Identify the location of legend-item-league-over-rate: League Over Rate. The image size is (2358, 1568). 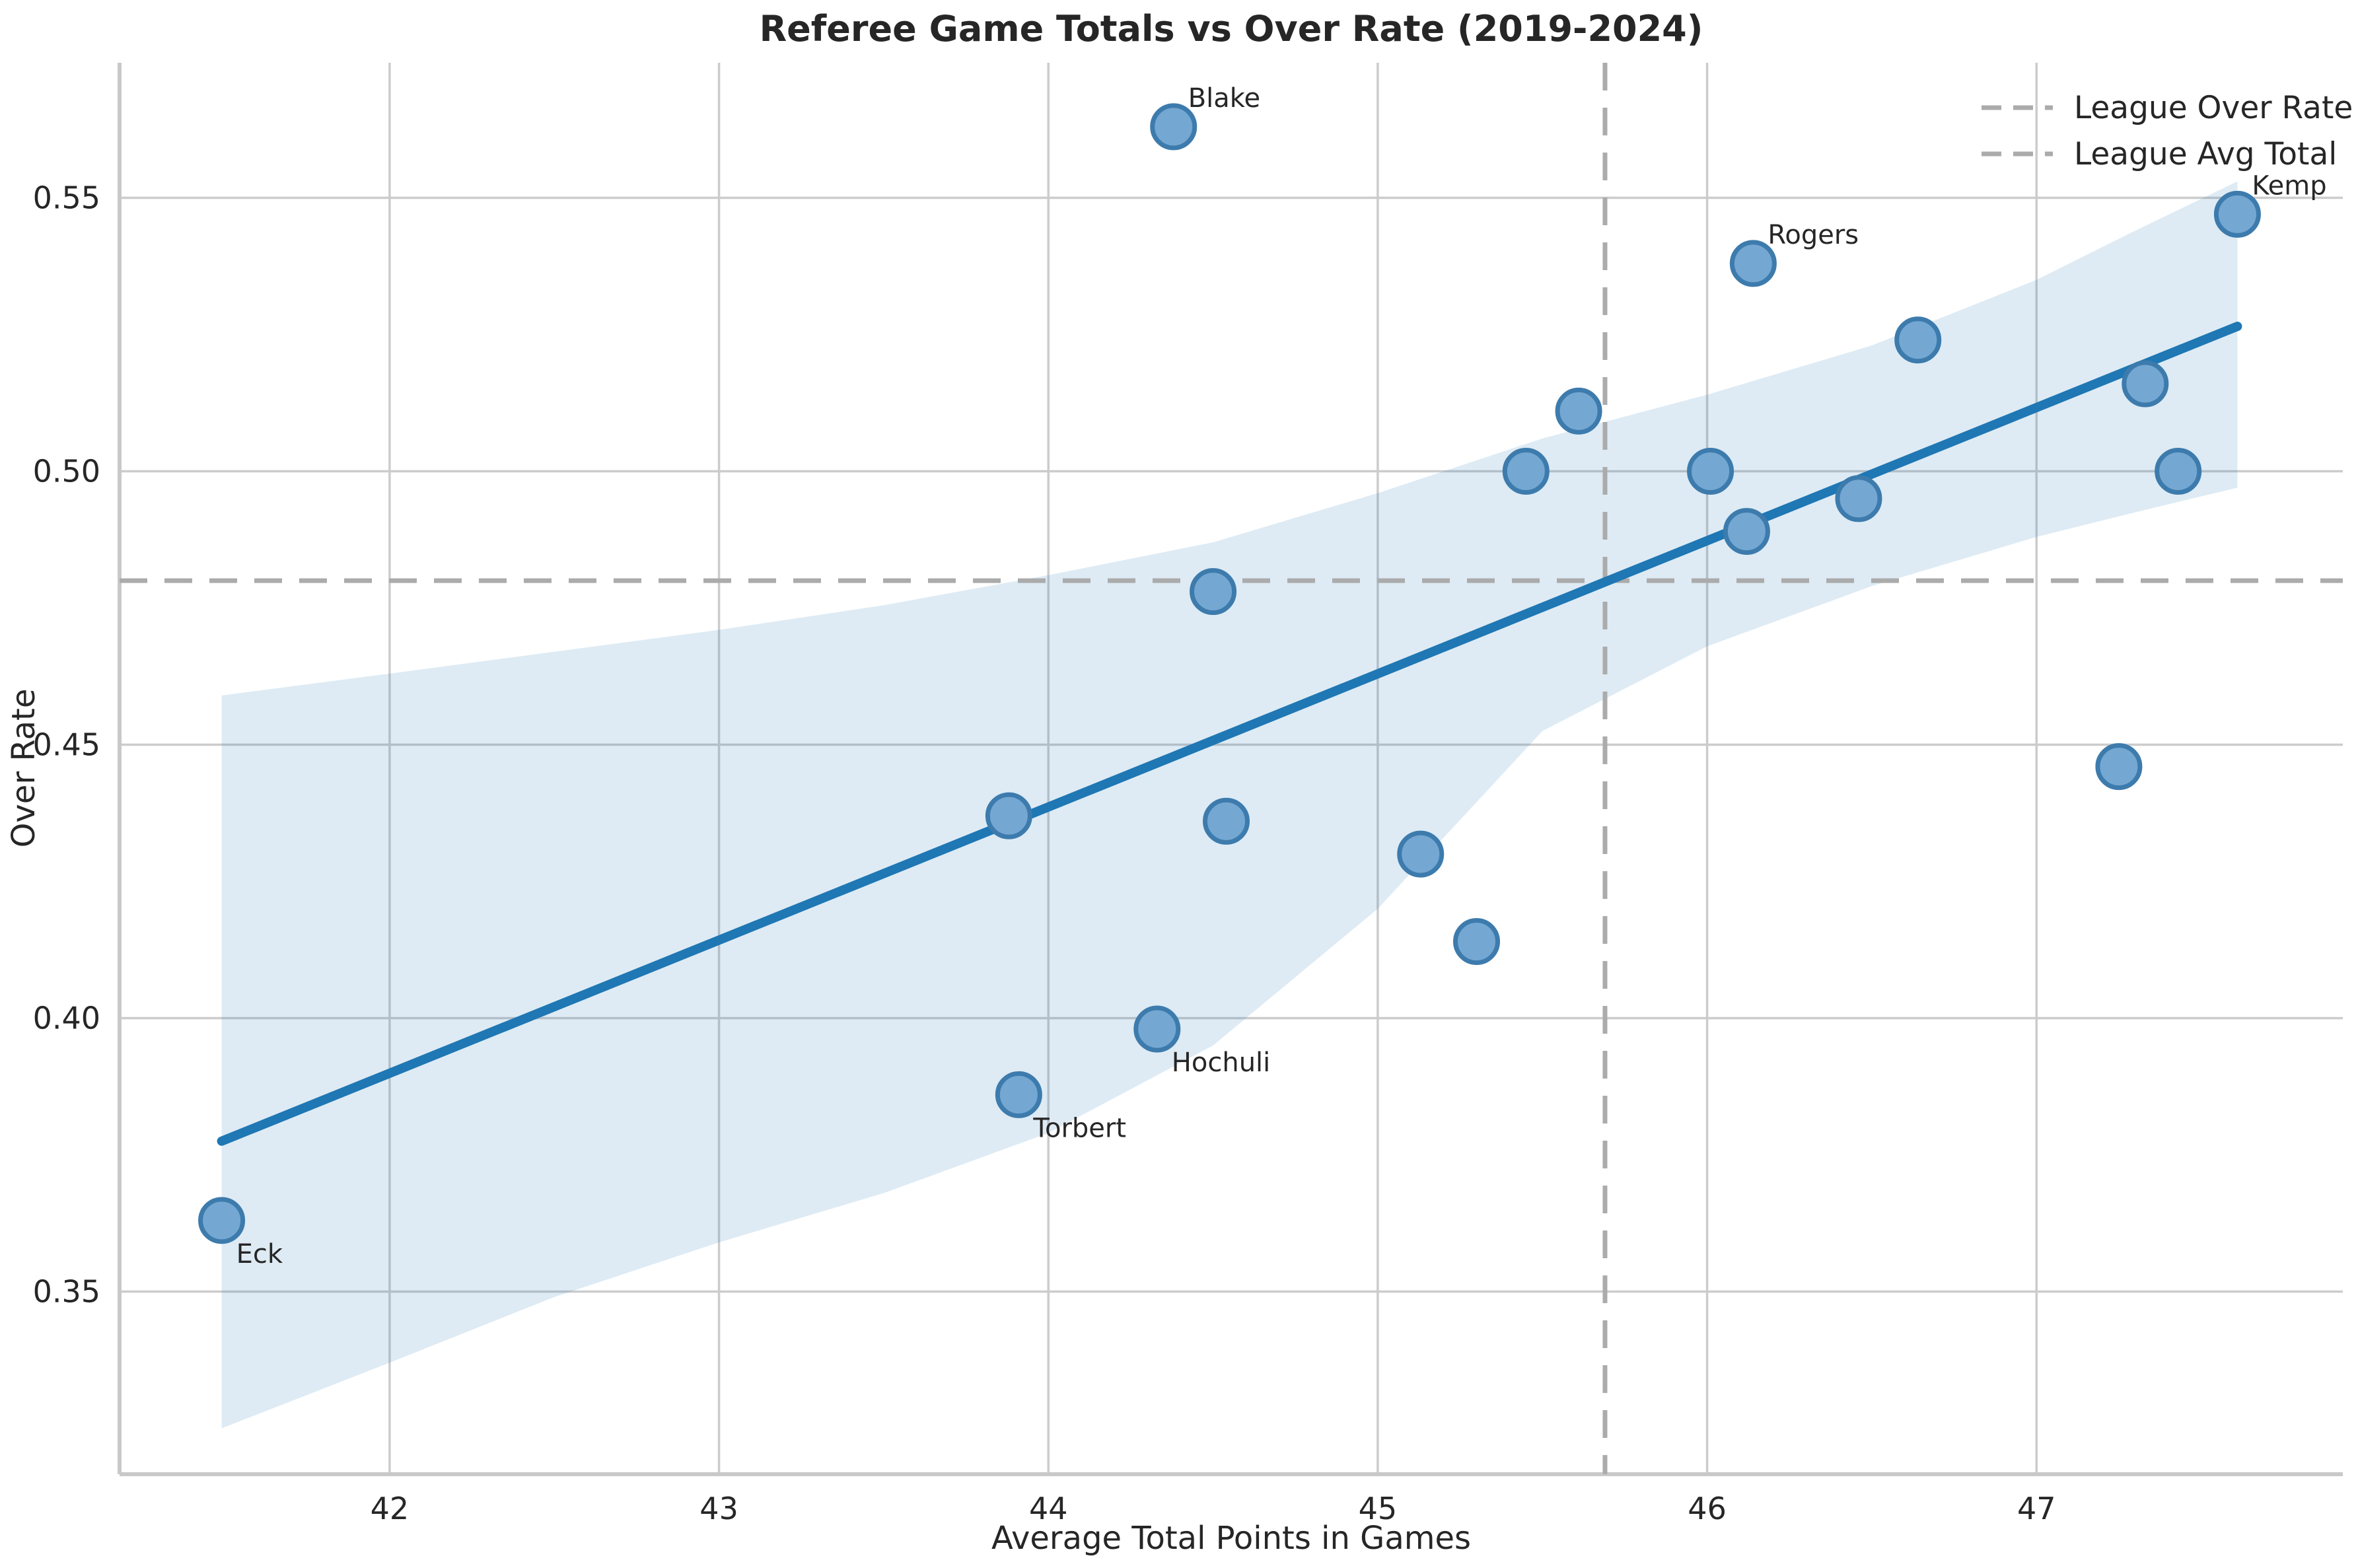
(2167, 108).